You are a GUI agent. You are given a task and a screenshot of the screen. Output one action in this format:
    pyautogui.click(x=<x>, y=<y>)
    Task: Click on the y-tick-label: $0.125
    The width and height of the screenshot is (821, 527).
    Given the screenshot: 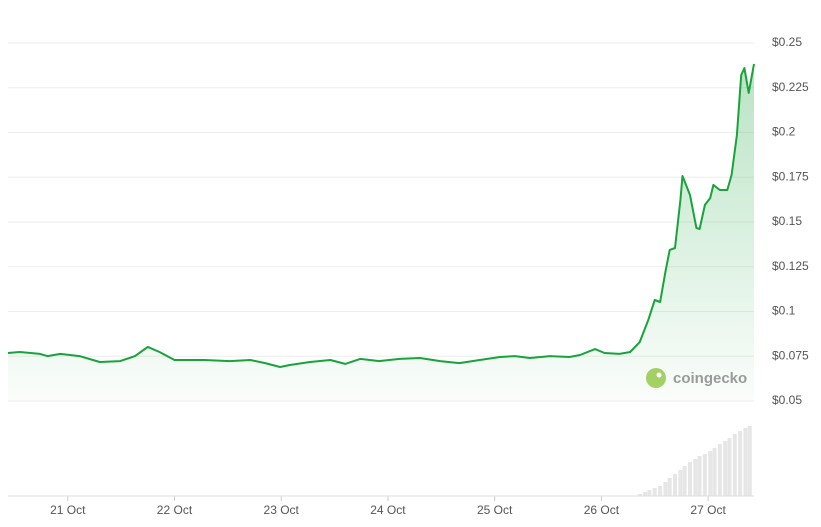 What is the action you would take?
    pyautogui.click(x=790, y=266)
    